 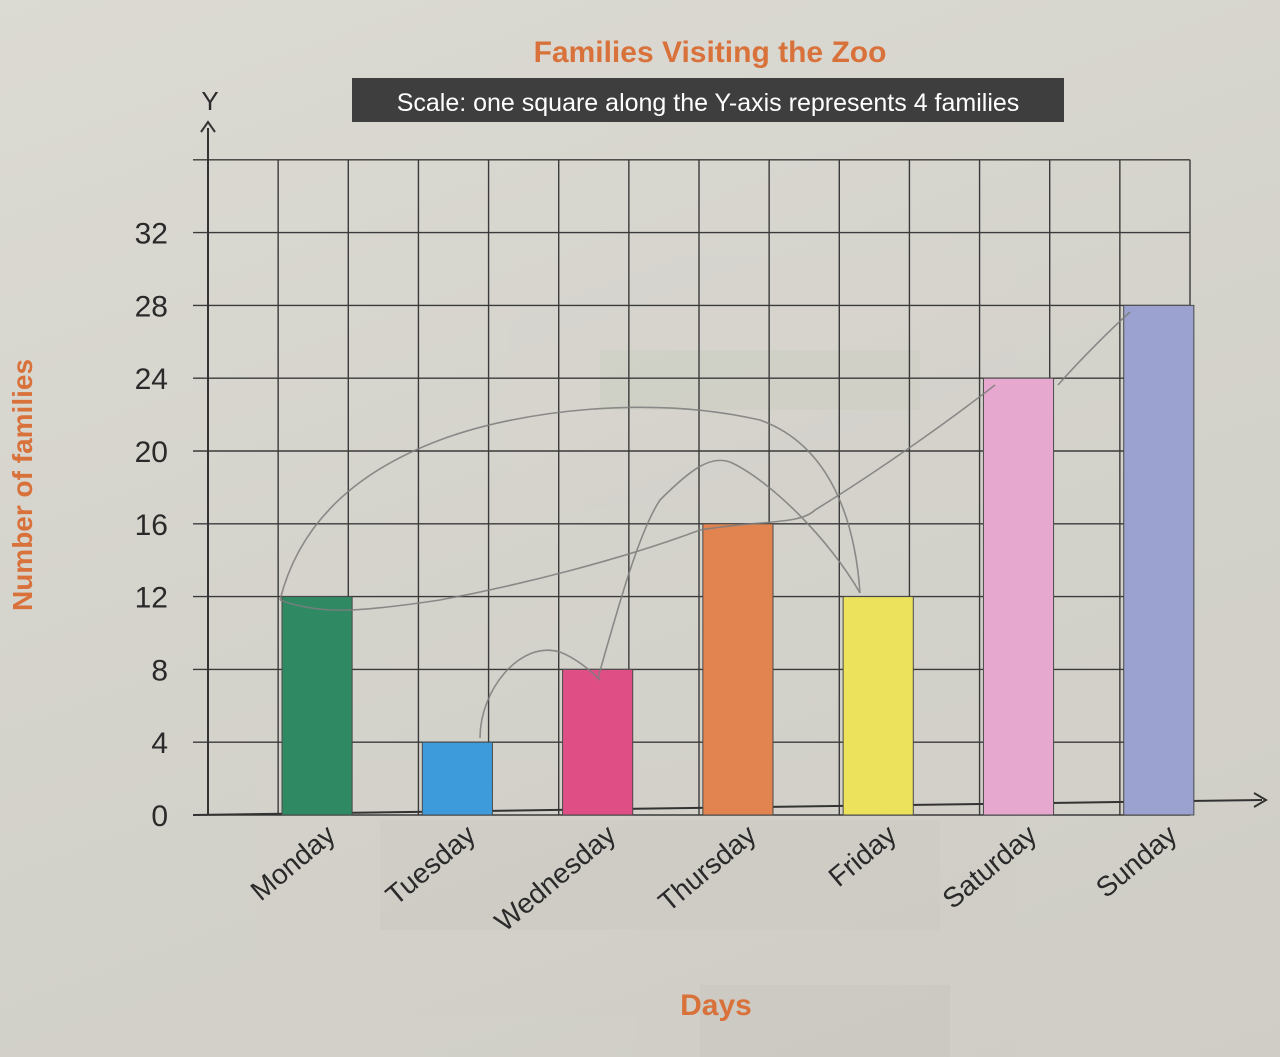 I want to click on bar-friday, so click(x=878, y=706).